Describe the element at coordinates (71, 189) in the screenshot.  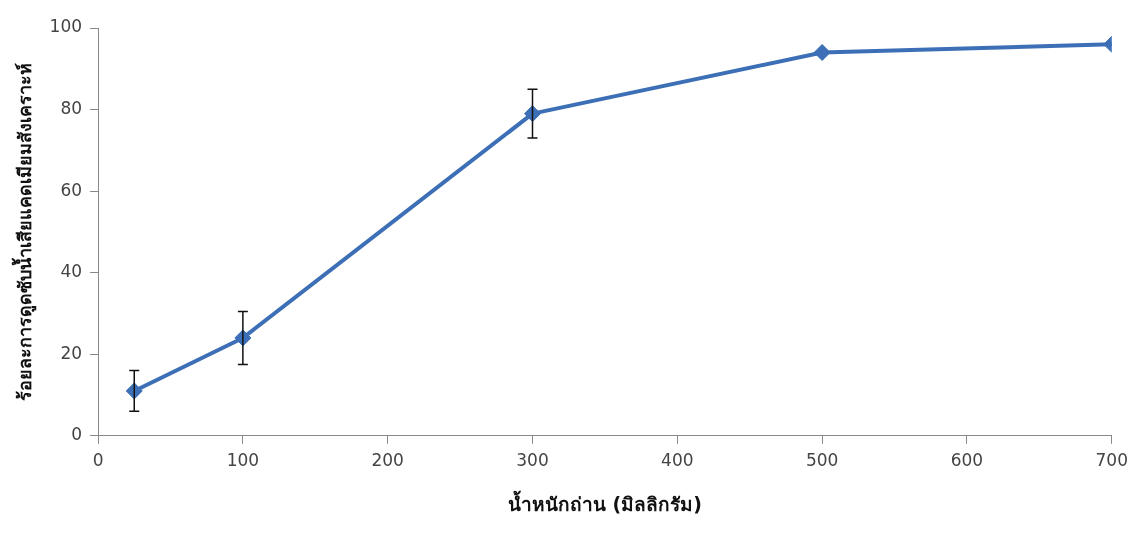
I see `y-tick-label: 60` at that location.